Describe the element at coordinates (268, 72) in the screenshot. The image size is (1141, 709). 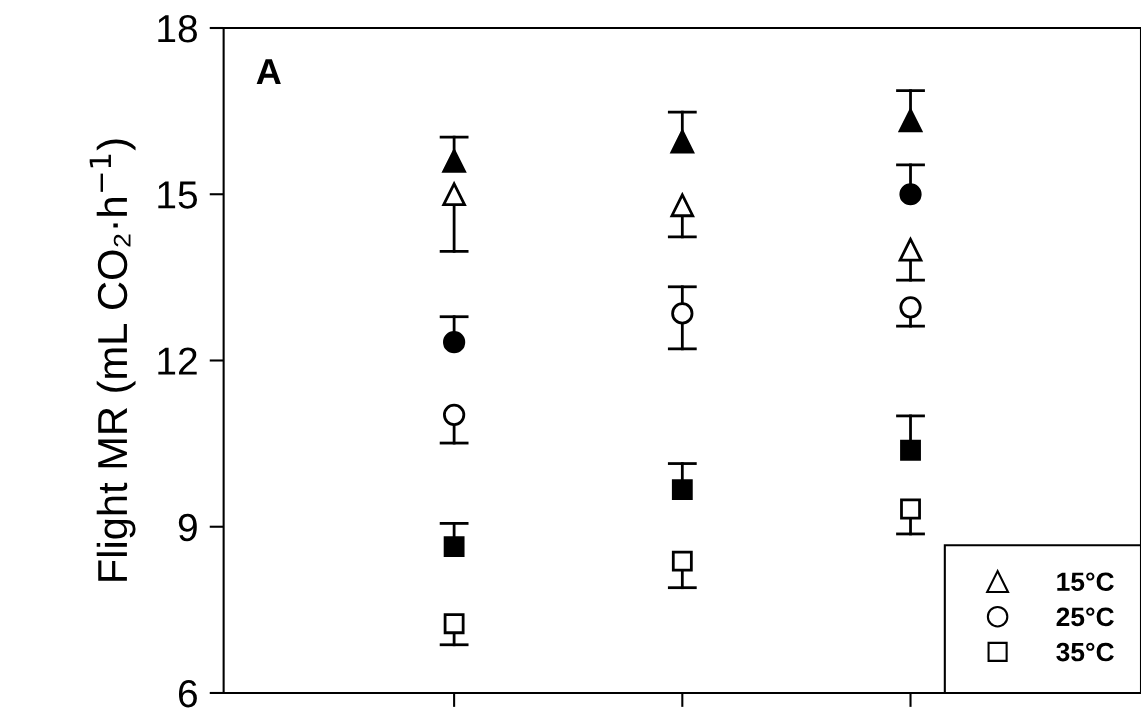
I see `annotation: A` at that location.